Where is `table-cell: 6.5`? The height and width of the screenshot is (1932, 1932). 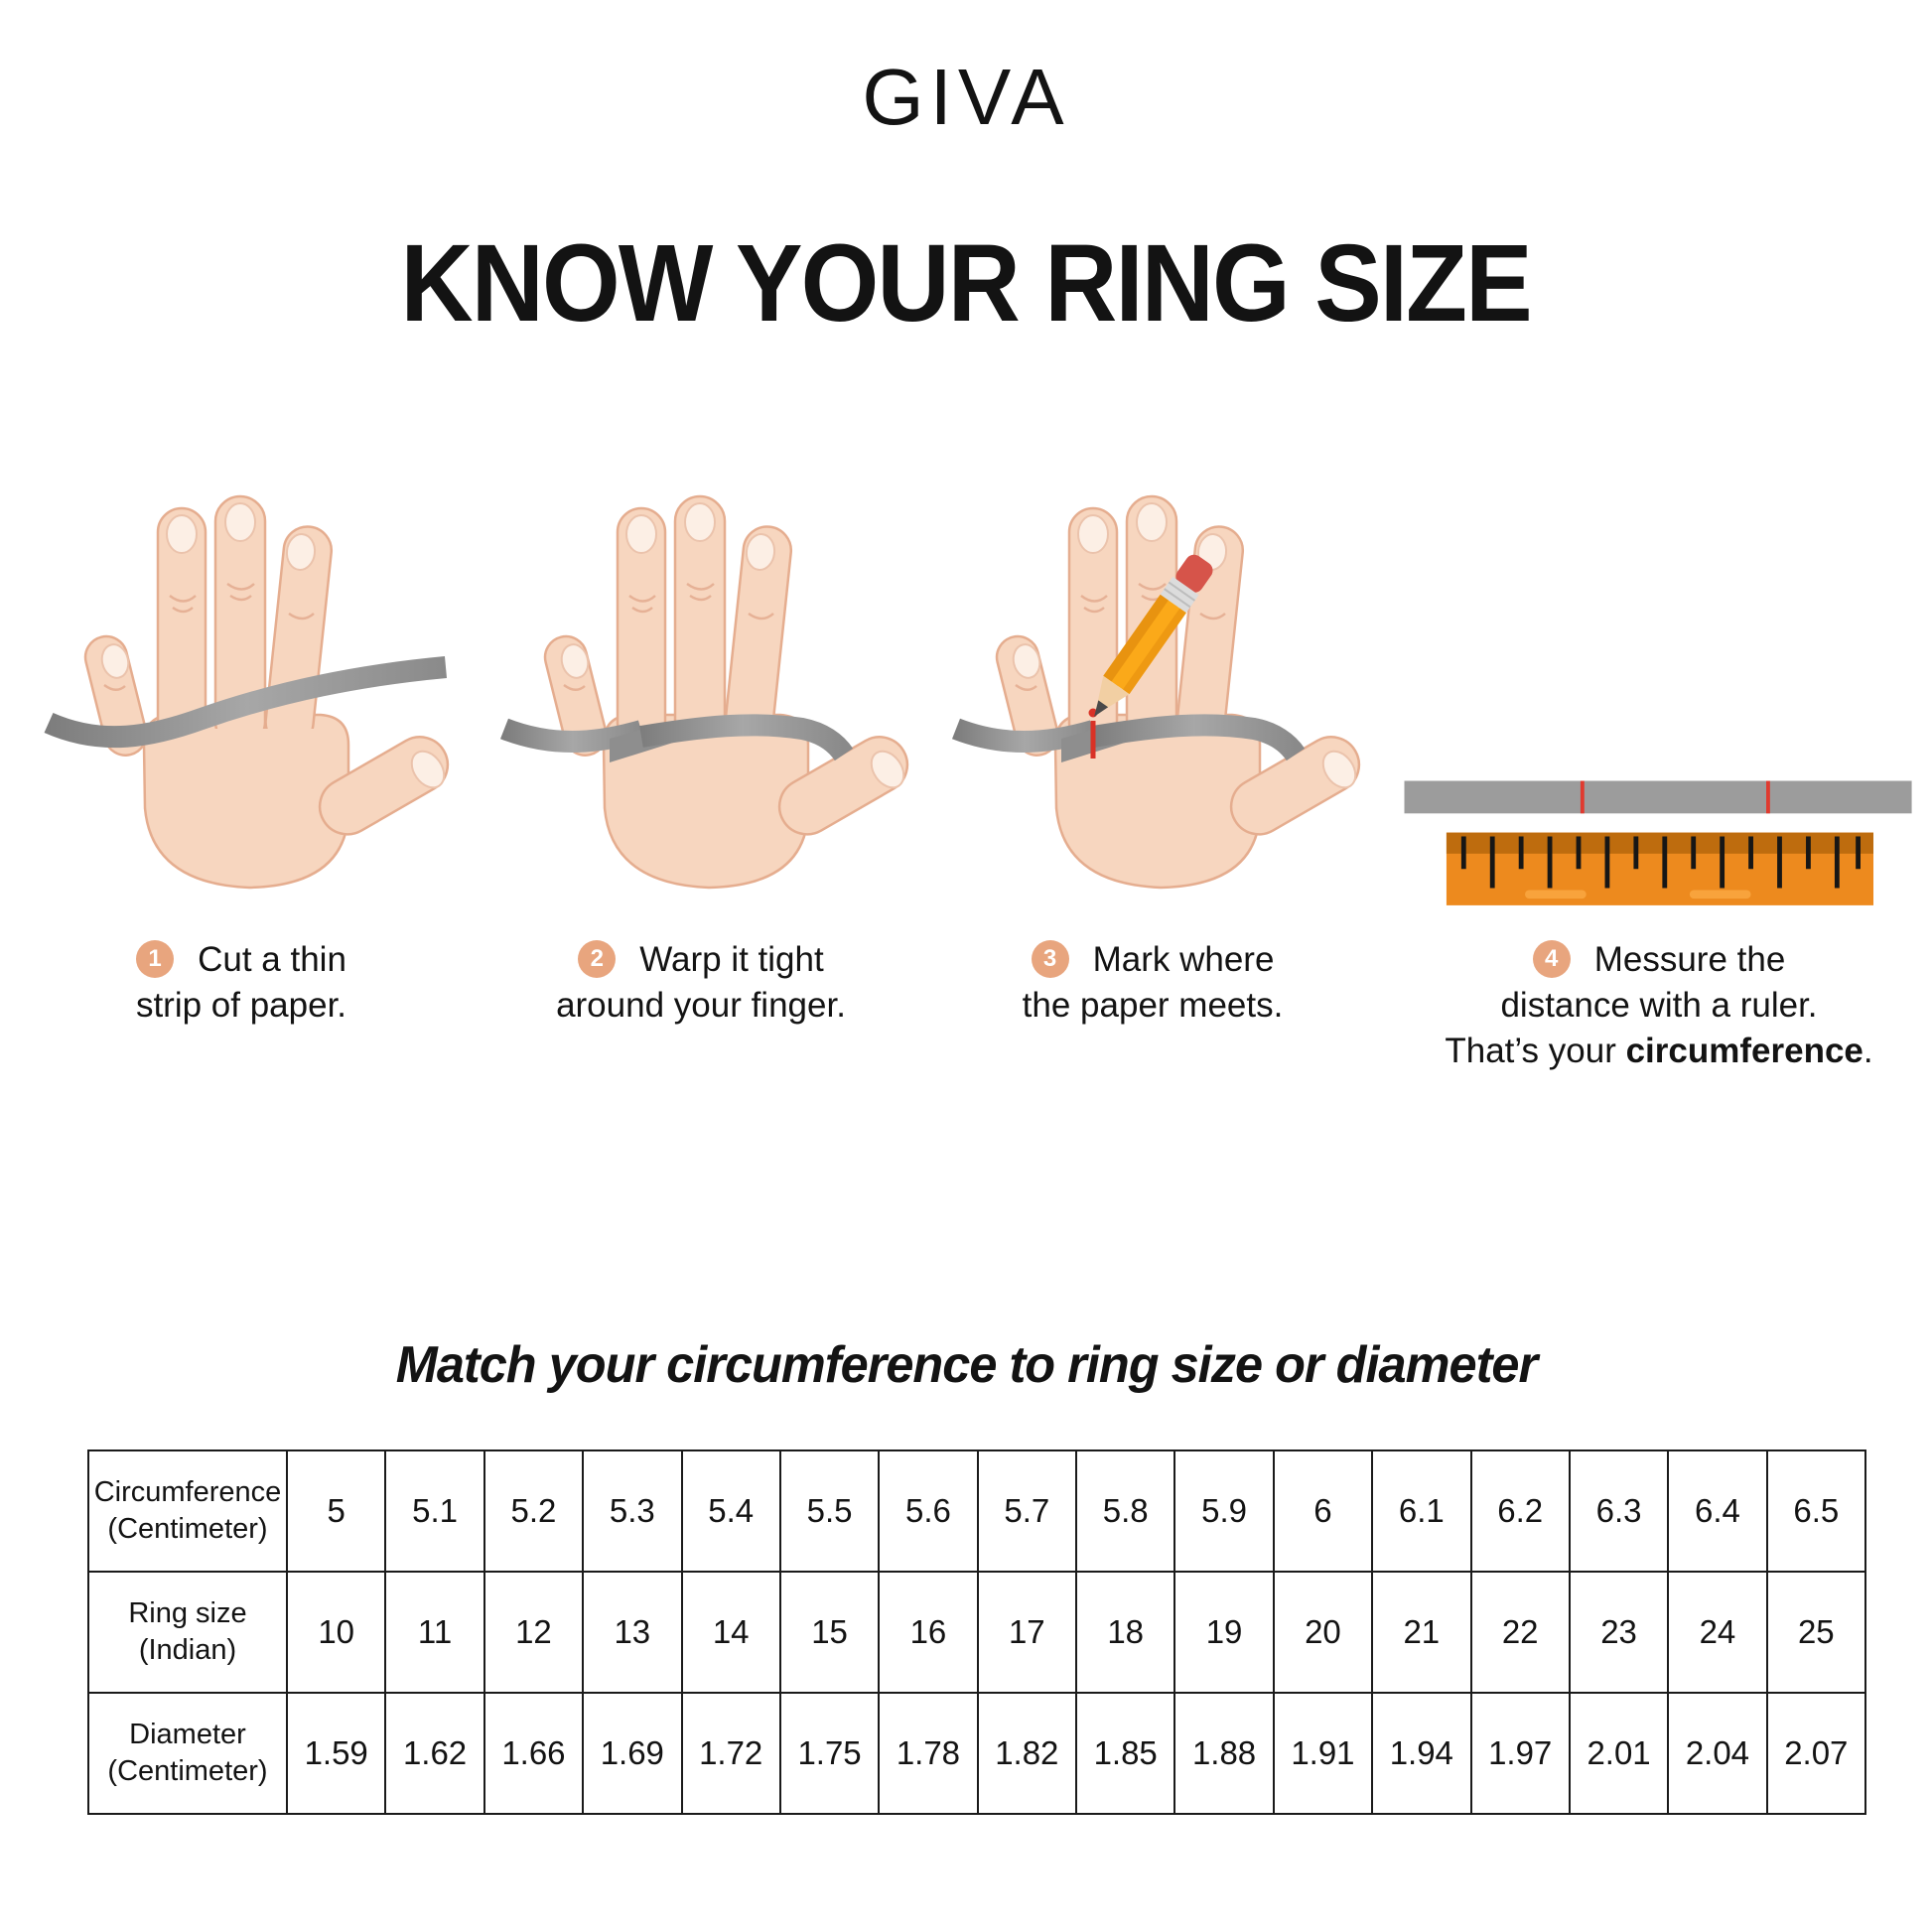
table-cell: 6.5 is located at coordinates (1816, 1511).